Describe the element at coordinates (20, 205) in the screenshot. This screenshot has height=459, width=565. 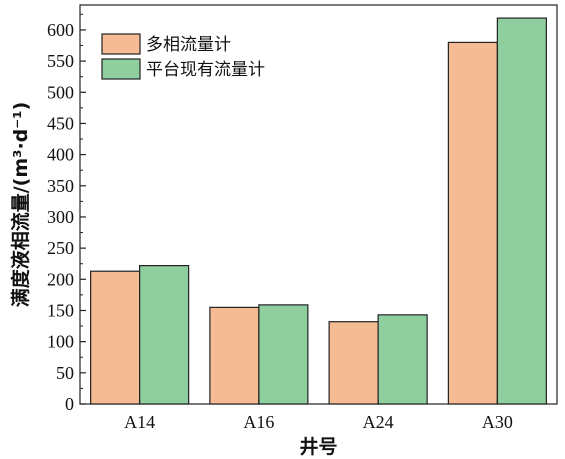
I see `y-axis-title: 满度液相流量/(m³·d⁻¹)` at that location.